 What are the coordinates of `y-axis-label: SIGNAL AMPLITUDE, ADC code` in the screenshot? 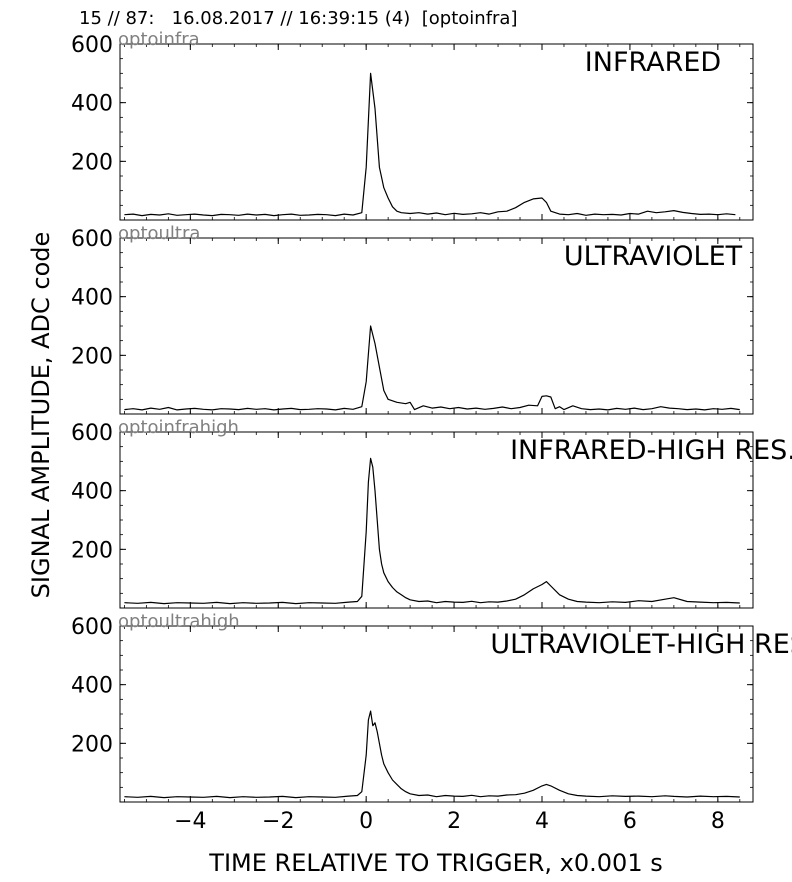 It's located at (41, 415).